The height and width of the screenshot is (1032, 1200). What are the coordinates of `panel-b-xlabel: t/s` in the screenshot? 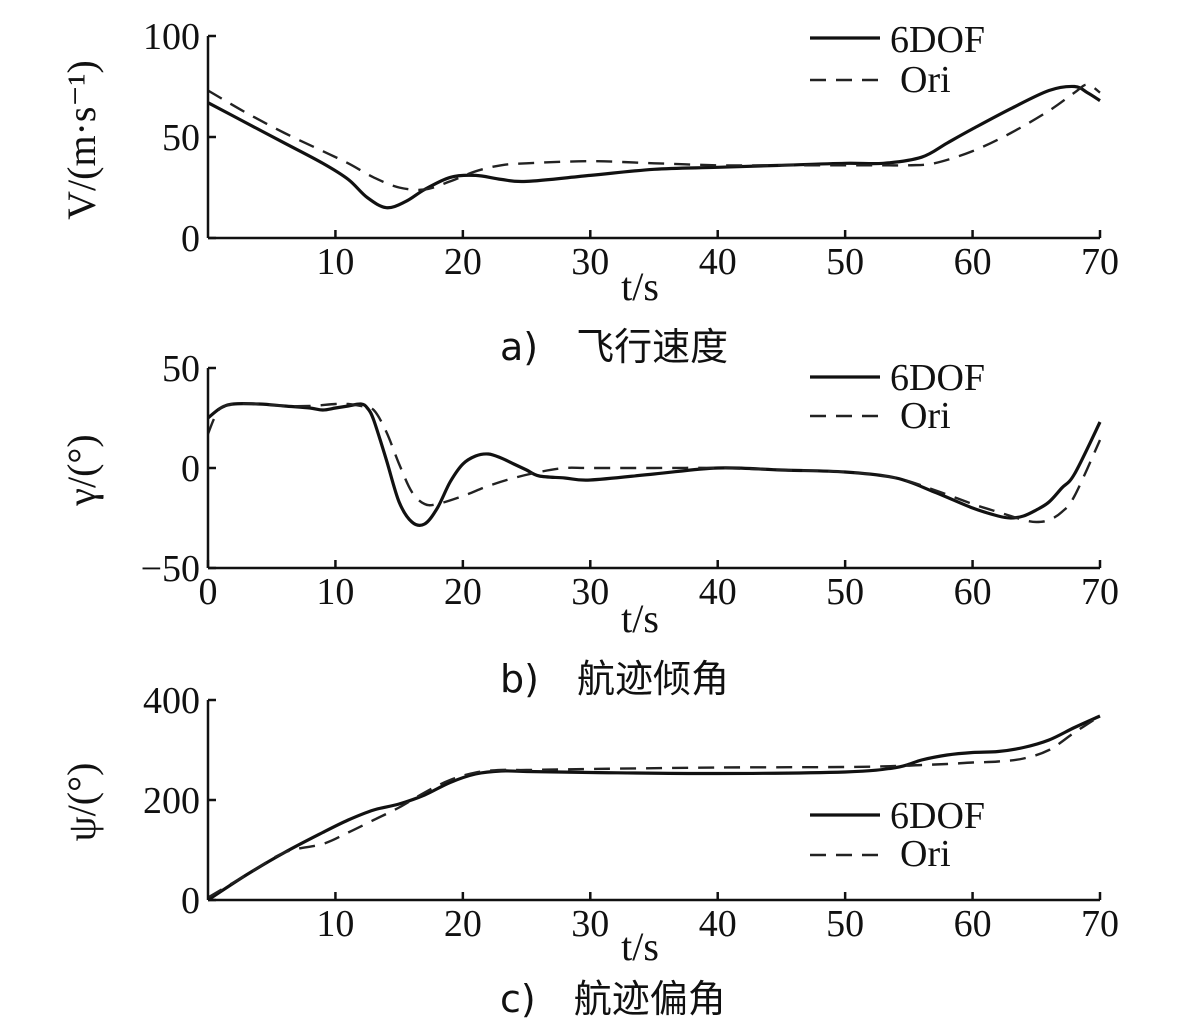 It's located at (640, 618).